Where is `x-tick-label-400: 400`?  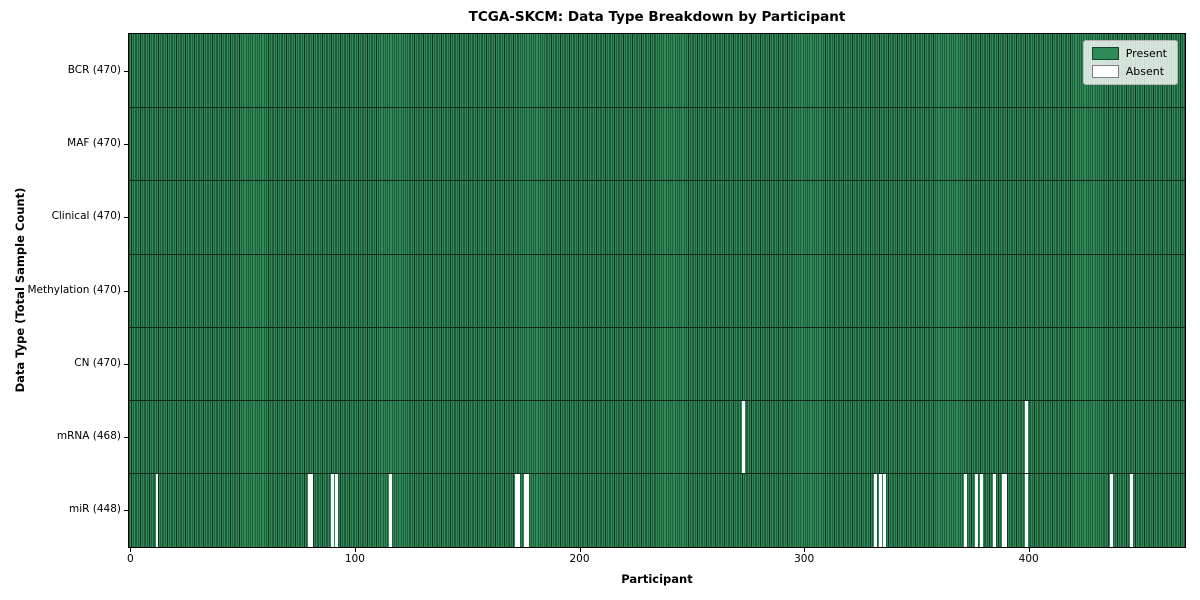 x-tick-label-400: 400 is located at coordinates (1028, 559).